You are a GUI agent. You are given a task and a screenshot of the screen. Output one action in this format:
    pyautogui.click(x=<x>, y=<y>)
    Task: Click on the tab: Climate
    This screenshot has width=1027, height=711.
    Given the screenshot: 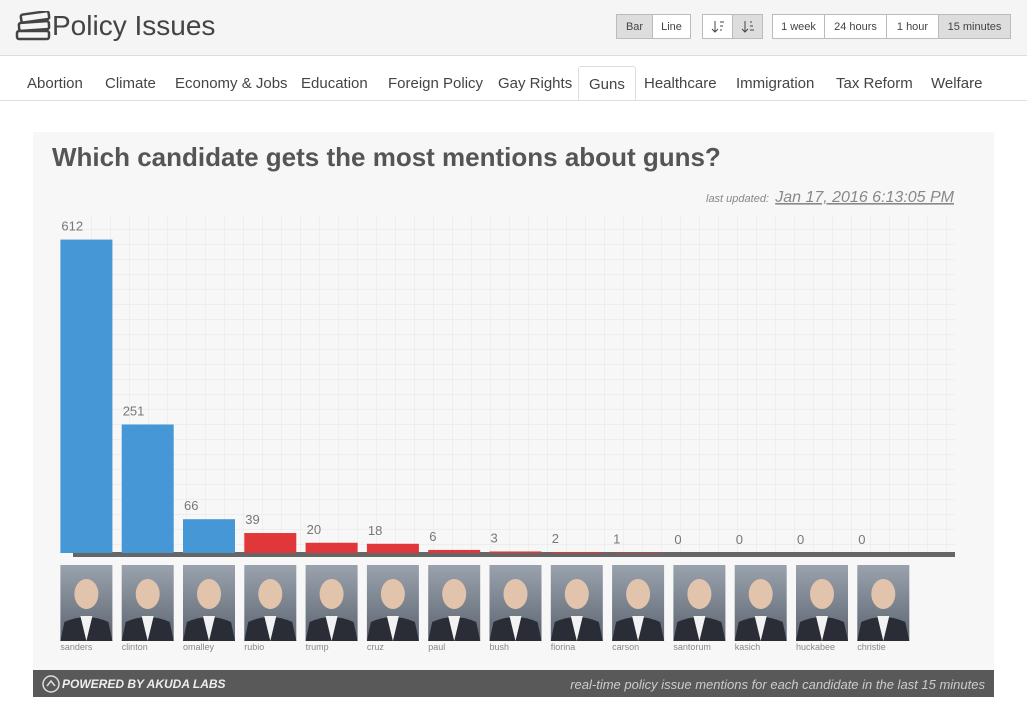 What is the action you would take?
    pyautogui.click(x=130, y=83)
    